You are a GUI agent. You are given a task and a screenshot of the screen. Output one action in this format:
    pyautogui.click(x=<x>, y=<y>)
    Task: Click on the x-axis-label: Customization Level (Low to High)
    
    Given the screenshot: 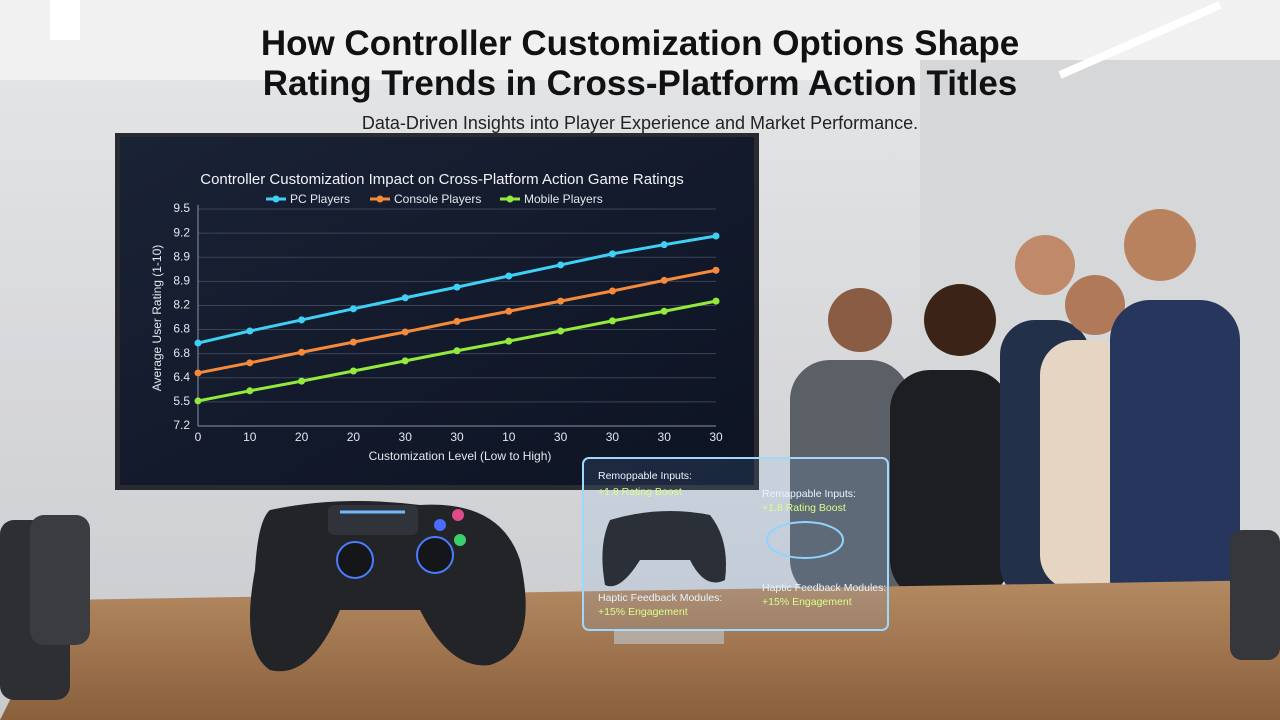 What is the action you would take?
    pyautogui.click(x=460, y=456)
    